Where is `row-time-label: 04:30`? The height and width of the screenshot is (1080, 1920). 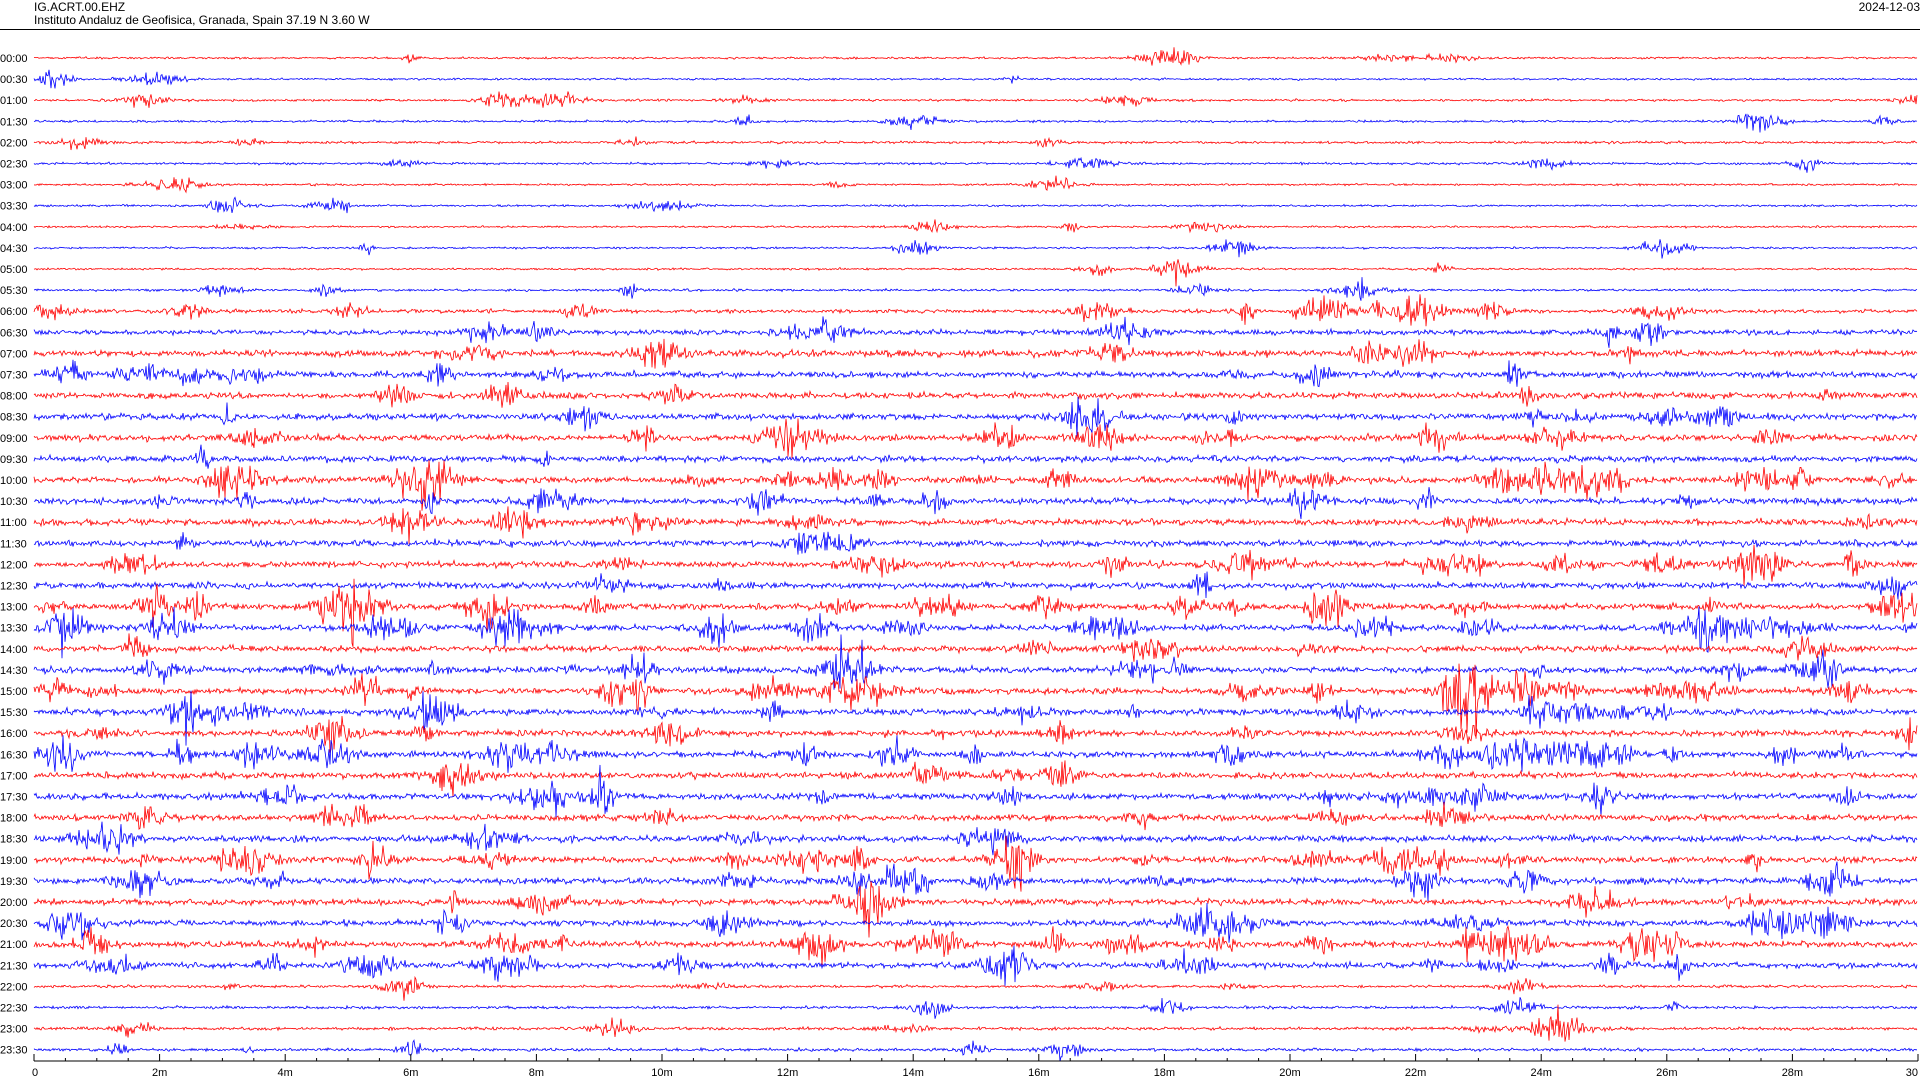
row-time-label: 04:30 is located at coordinates (14, 249).